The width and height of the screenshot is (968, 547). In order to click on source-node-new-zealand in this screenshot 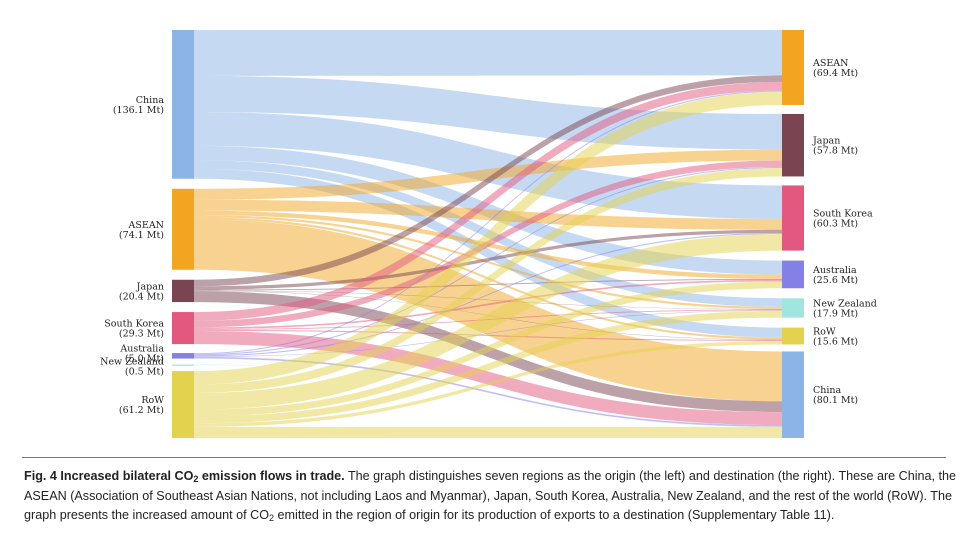, I will do `click(183, 365)`.